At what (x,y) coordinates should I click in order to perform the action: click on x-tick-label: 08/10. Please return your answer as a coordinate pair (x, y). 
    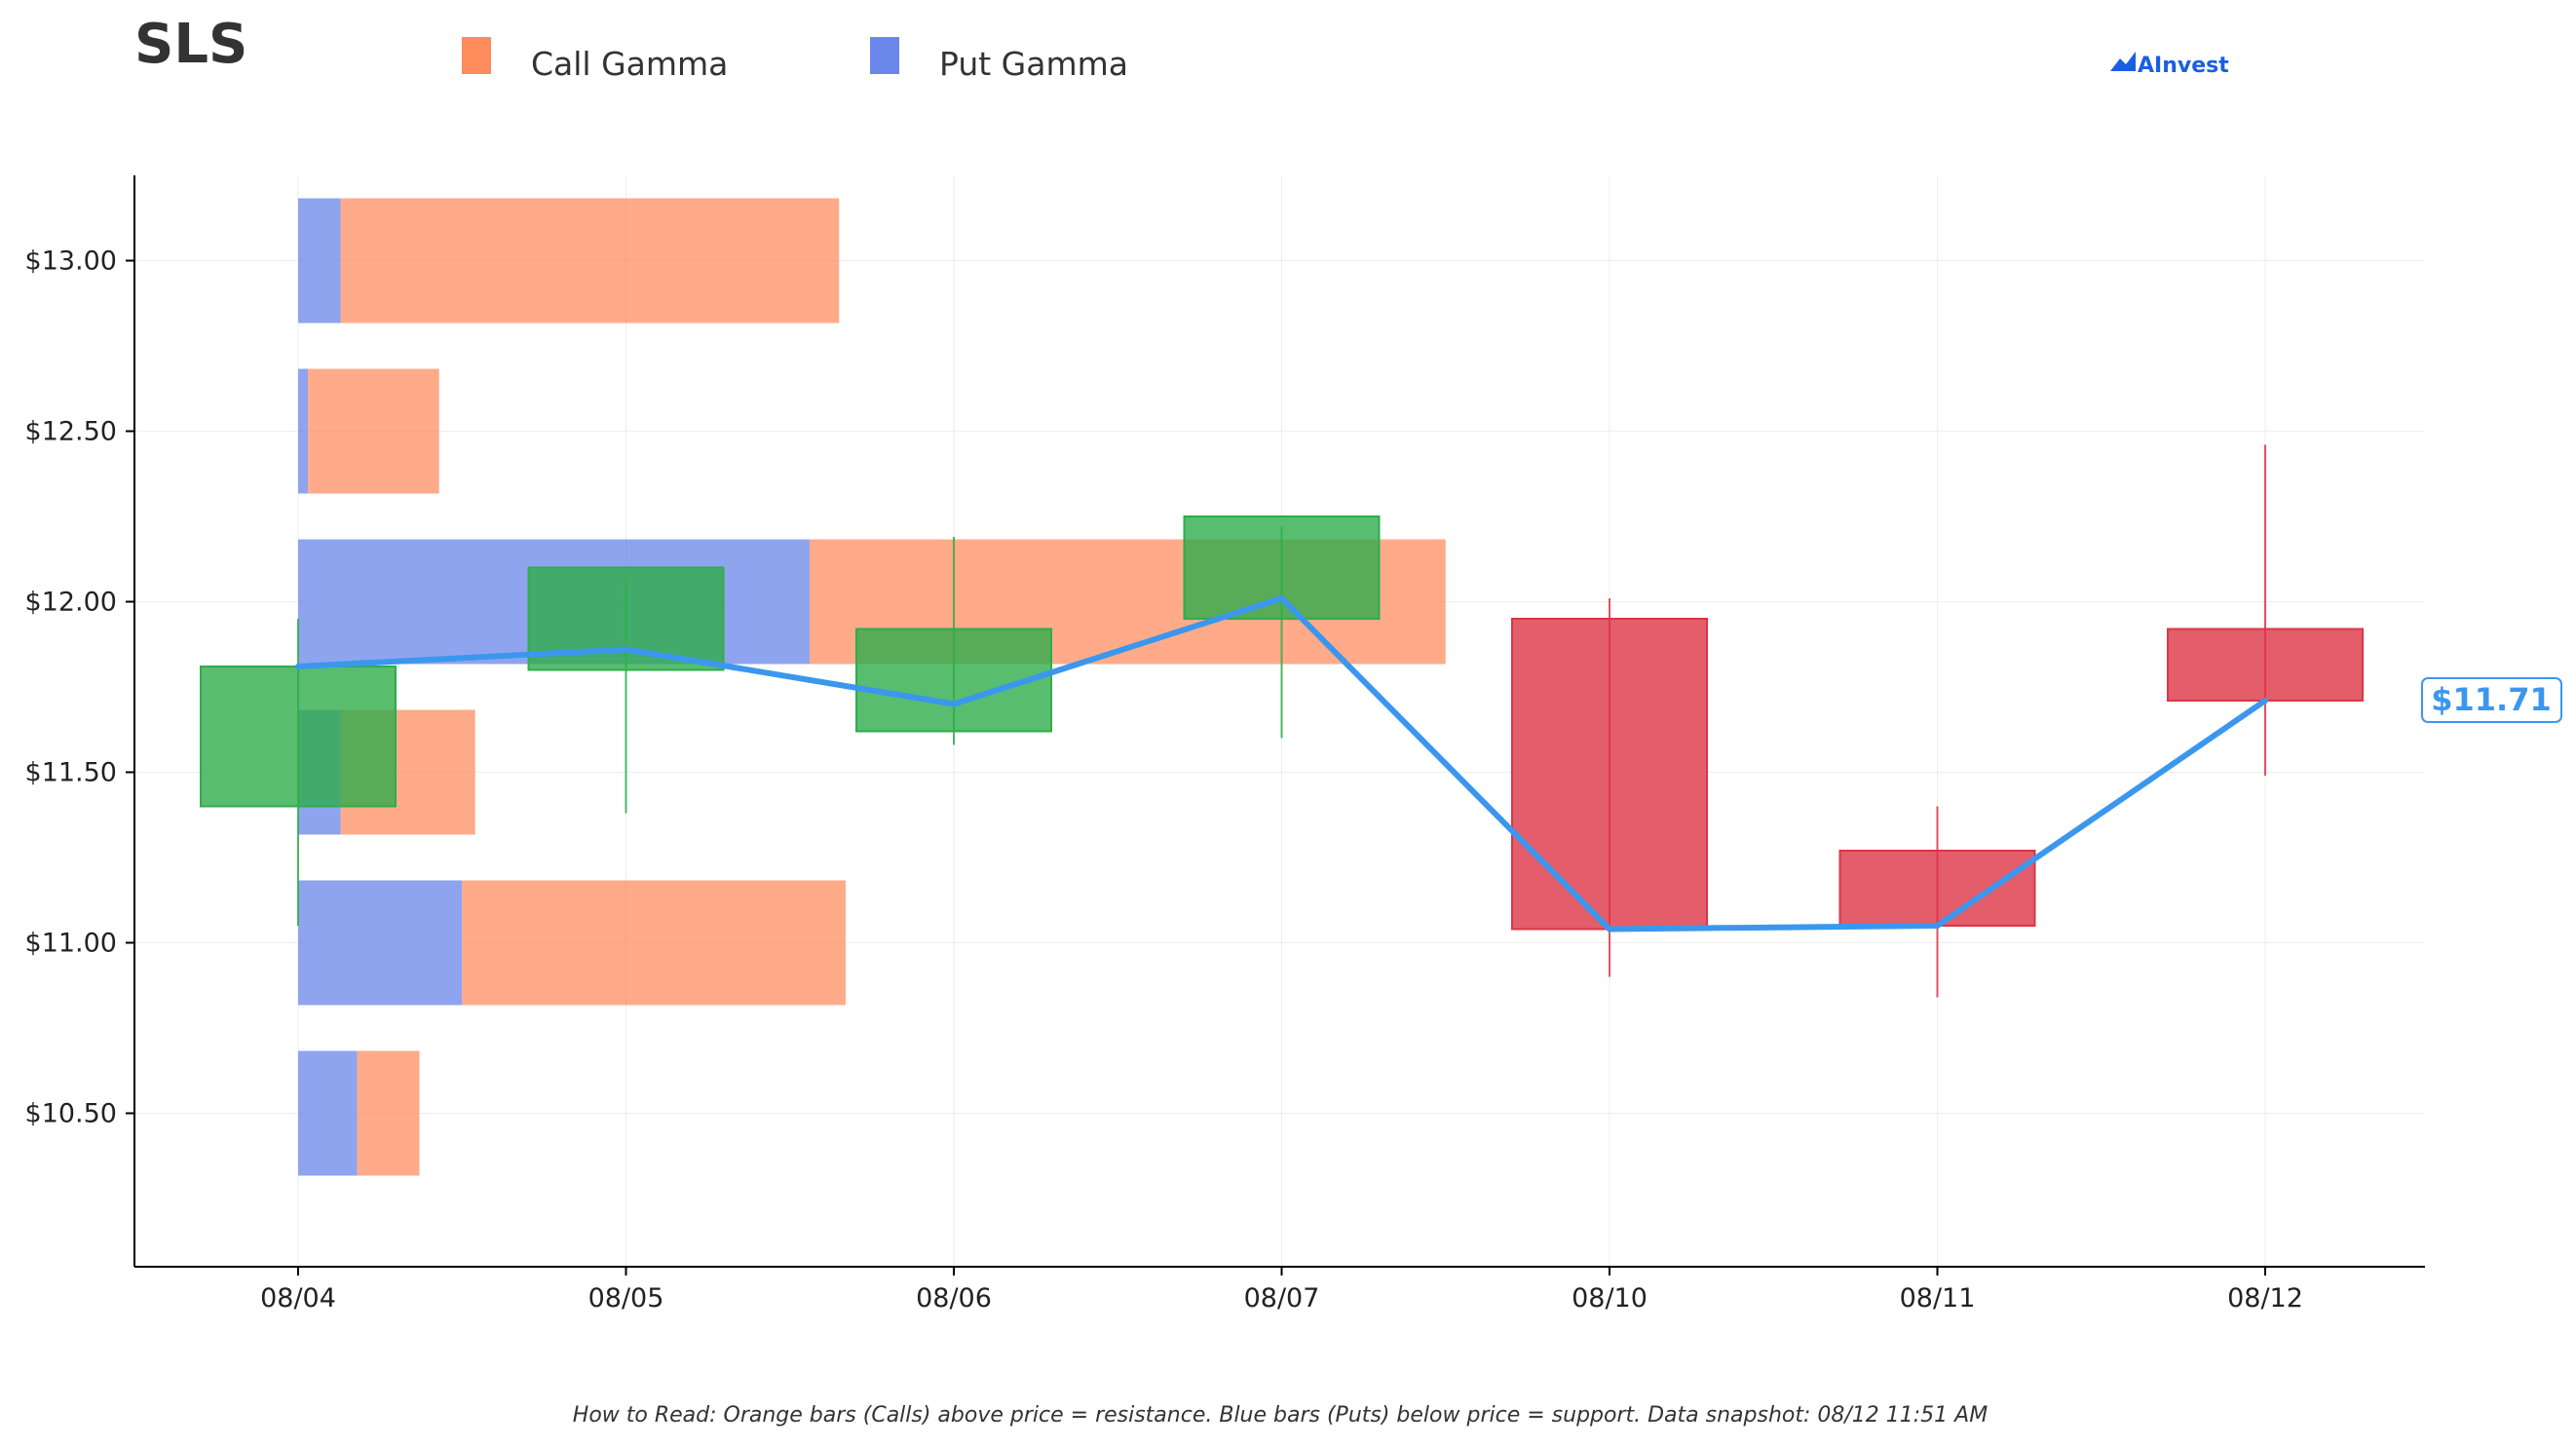
    Looking at the image, I should click on (1610, 1298).